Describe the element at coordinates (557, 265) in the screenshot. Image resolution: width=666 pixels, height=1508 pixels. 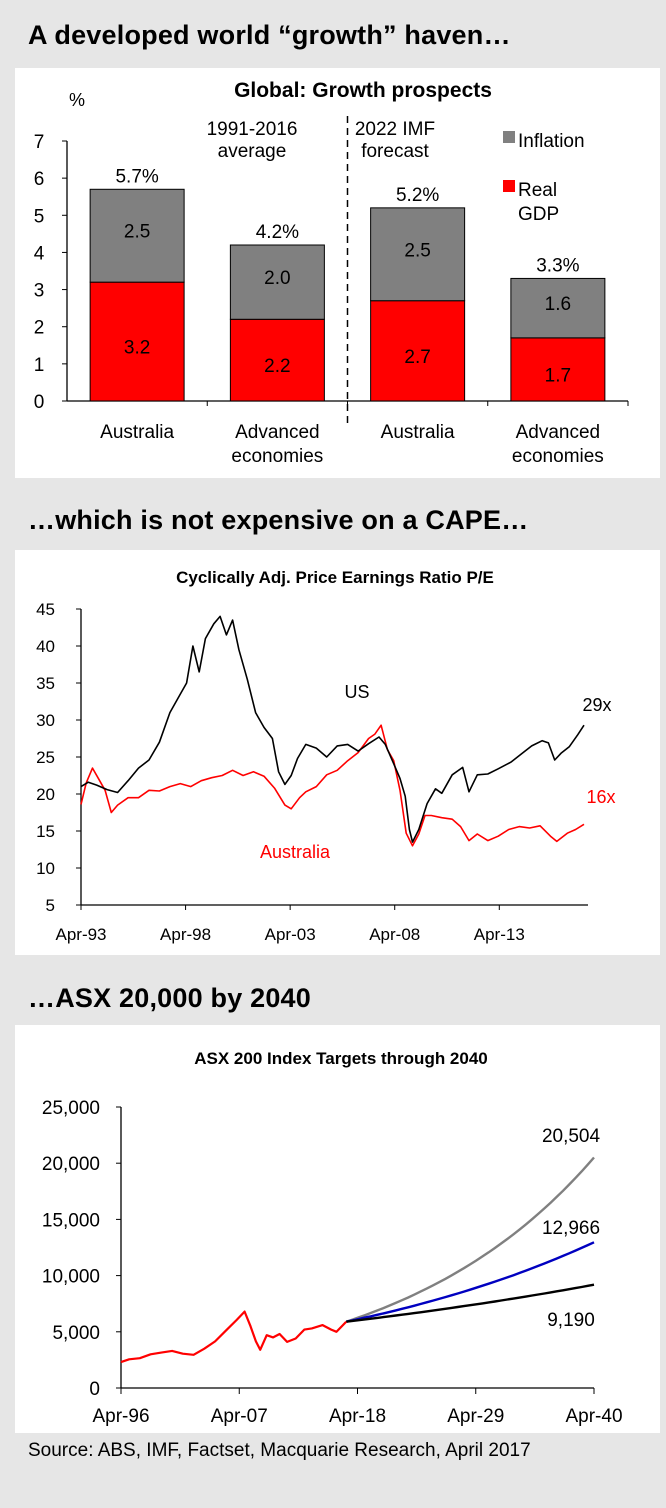
I see `total-label-4: 3.3%` at that location.